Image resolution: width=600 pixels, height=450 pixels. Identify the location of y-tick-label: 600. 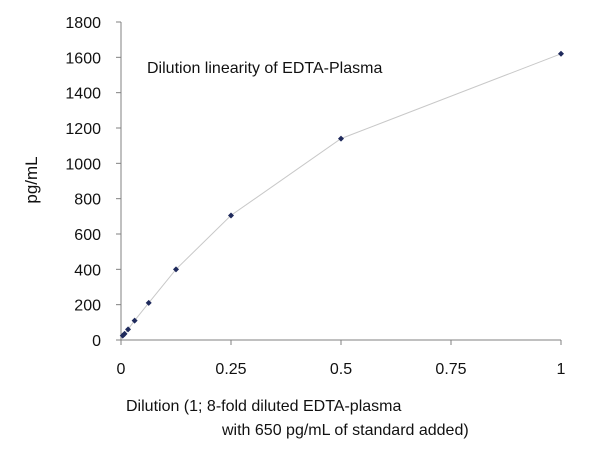
(87, 235).